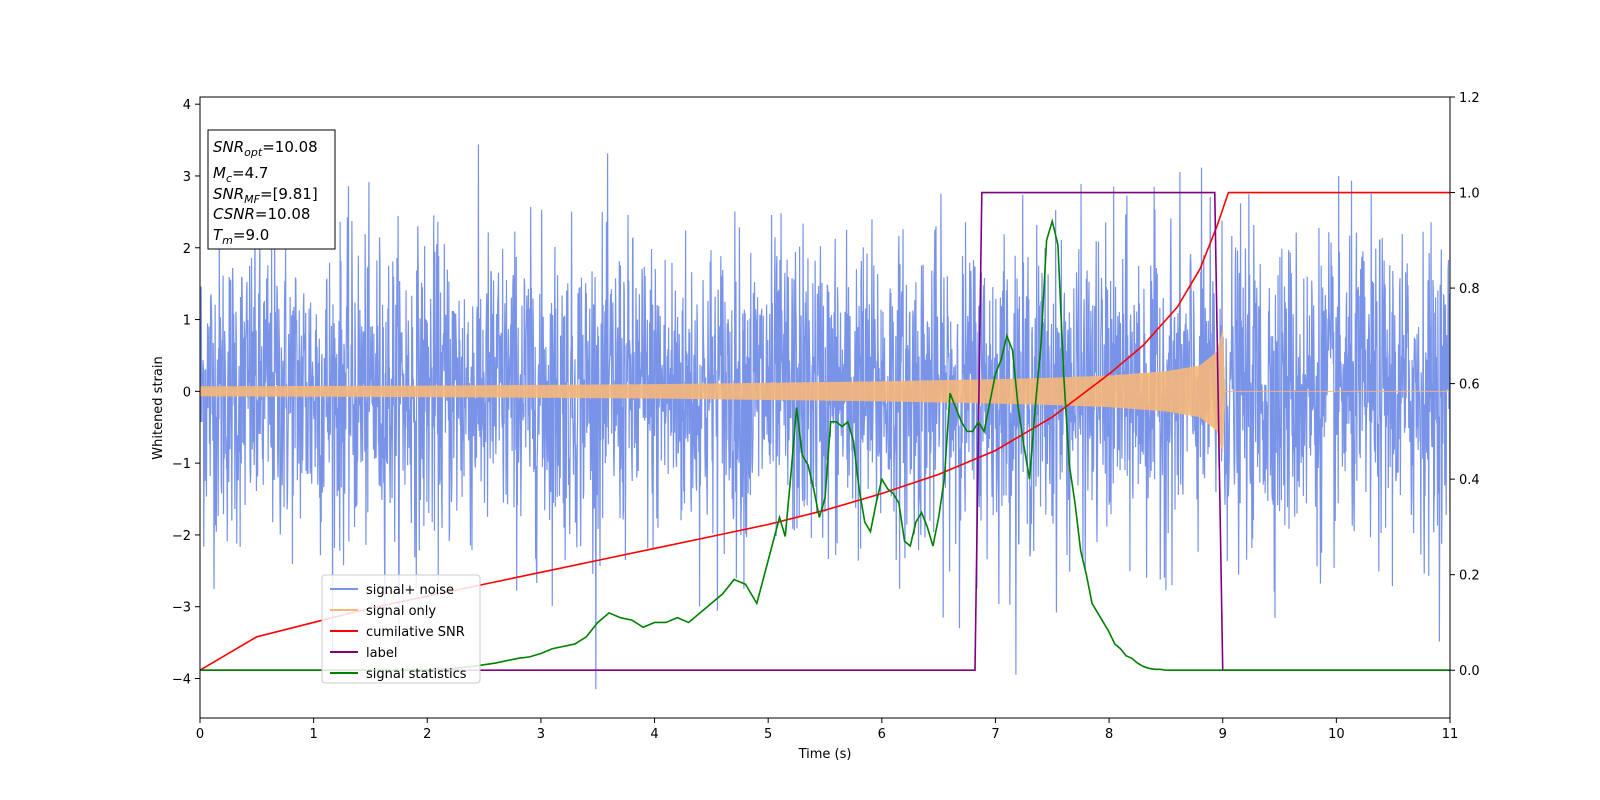 Image resolution: width=1600 pixels, height=800 pixels. I want to click on x-tick-label: 2, so click(427, 734).